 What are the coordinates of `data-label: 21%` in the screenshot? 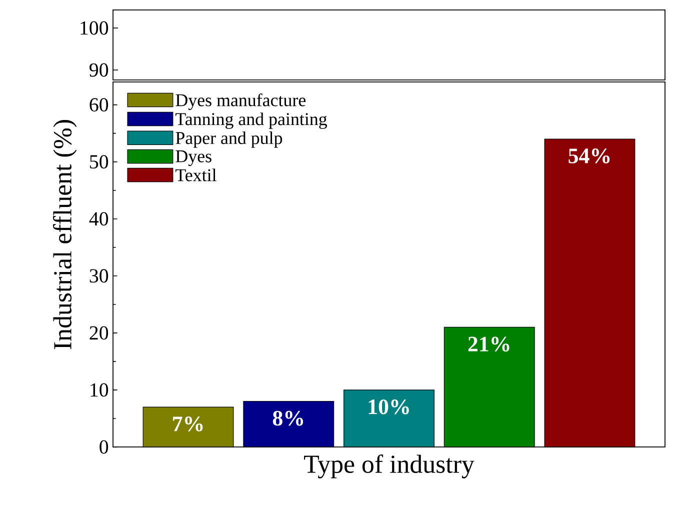 It's located at (489, 344).